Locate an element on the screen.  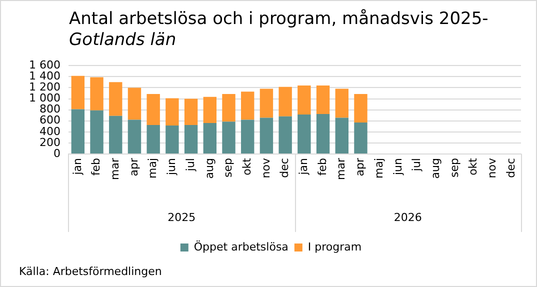
chart-title: Antal arbetslösa och i program, månadsvis 2025- is located at coordinates (278, 19).